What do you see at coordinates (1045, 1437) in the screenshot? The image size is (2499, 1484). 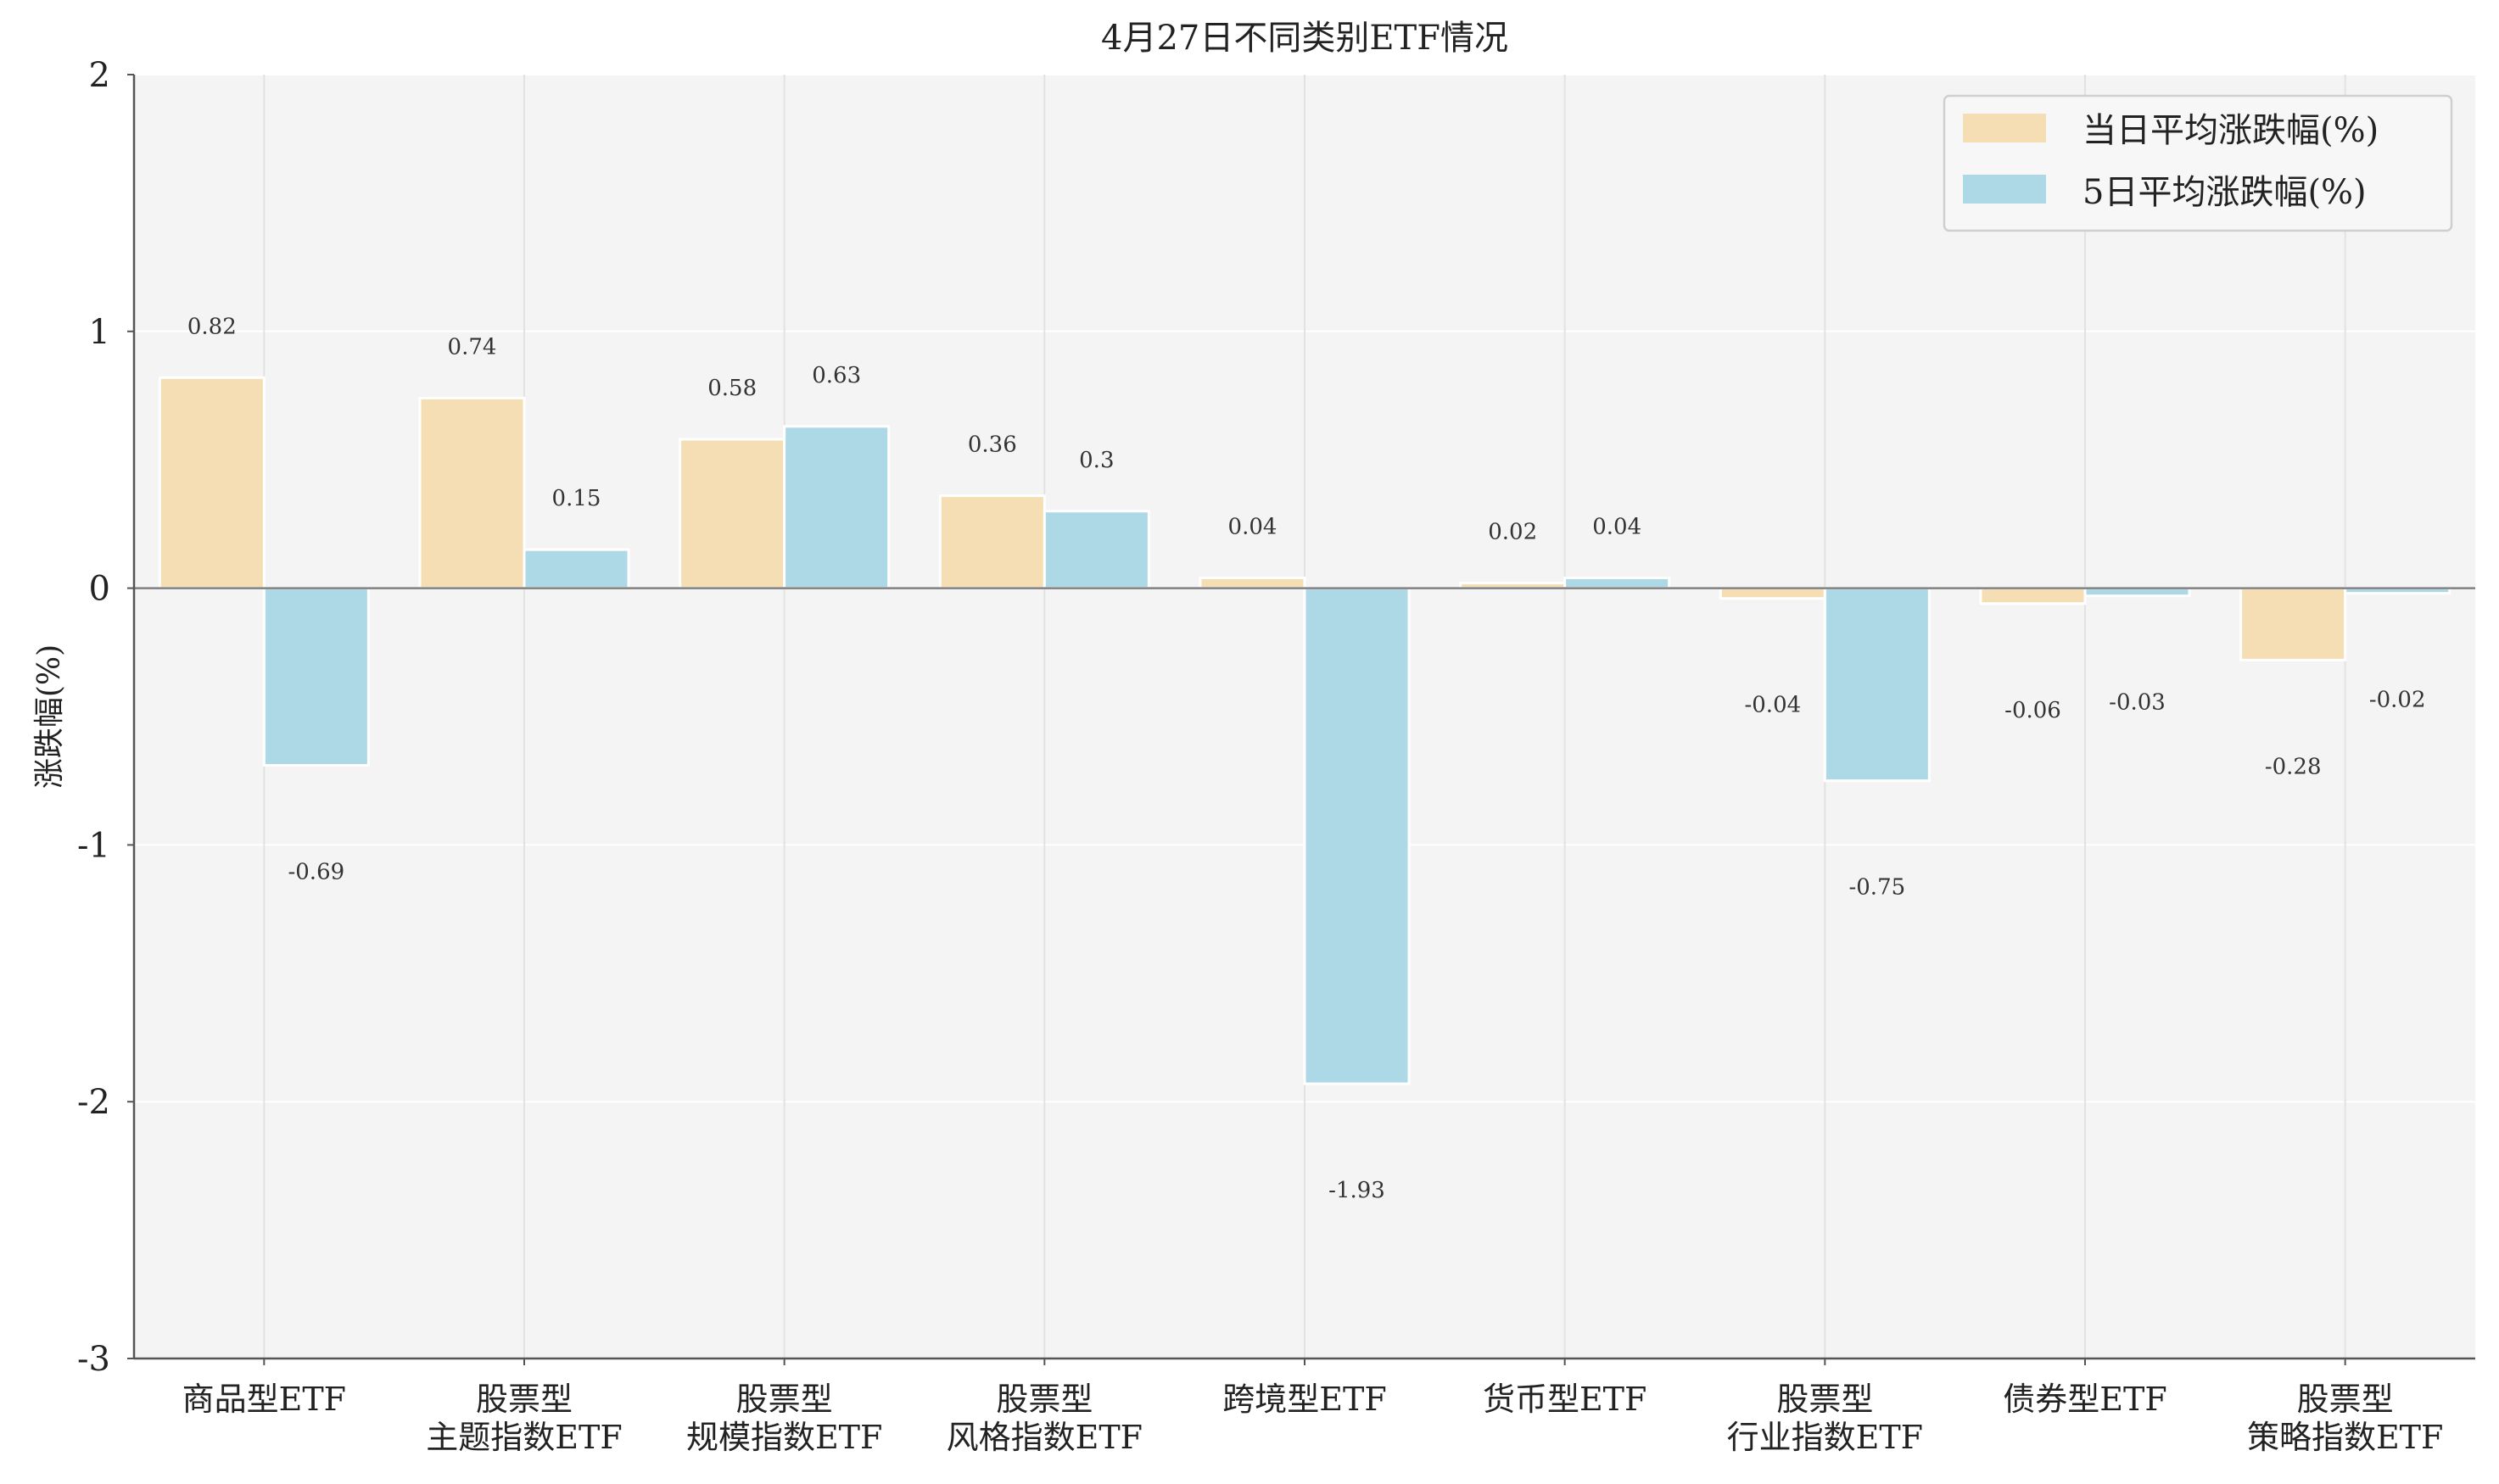 I see `x-category-label: 风格指数ETF` at bounding box center [1045, 1437].